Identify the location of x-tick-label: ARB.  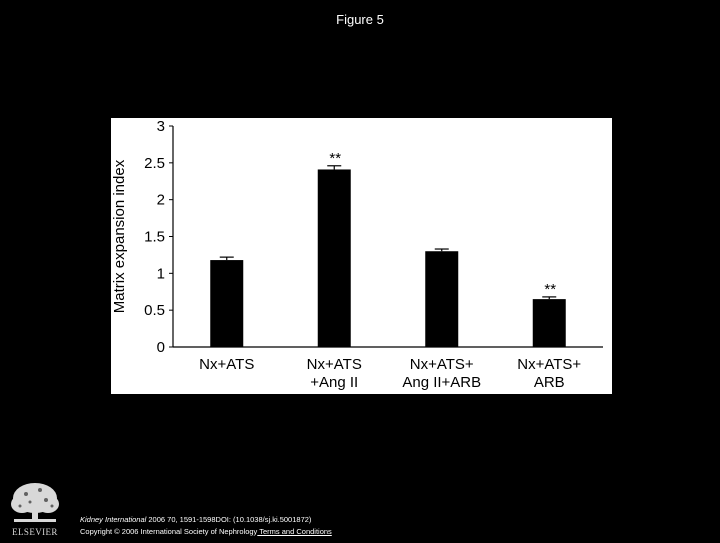
(549, 382).